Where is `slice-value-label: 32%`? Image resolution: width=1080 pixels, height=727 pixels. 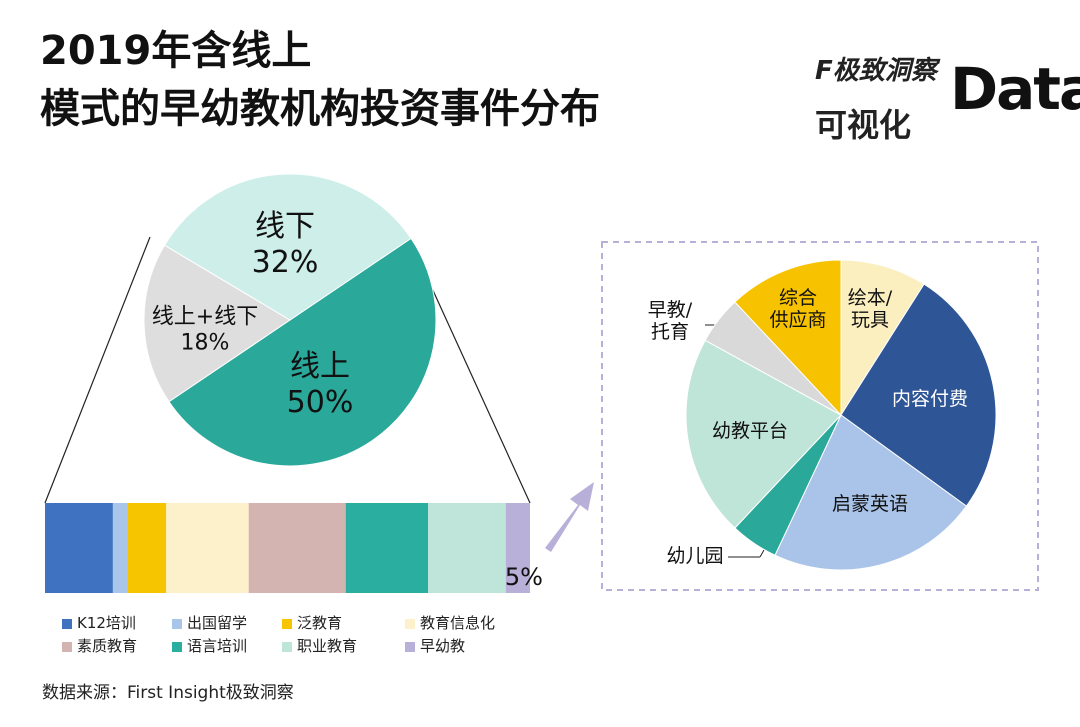
slice-value-label: 32% is located at coordinates (285, 262).